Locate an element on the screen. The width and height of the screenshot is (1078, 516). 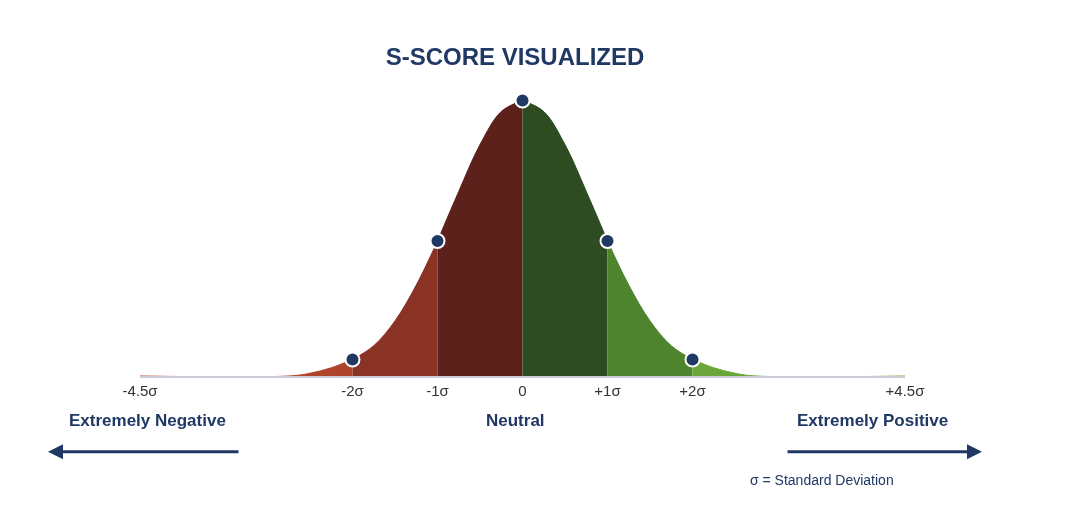
x-tick-label: -4.5σ is located at coordinates (140, 390).